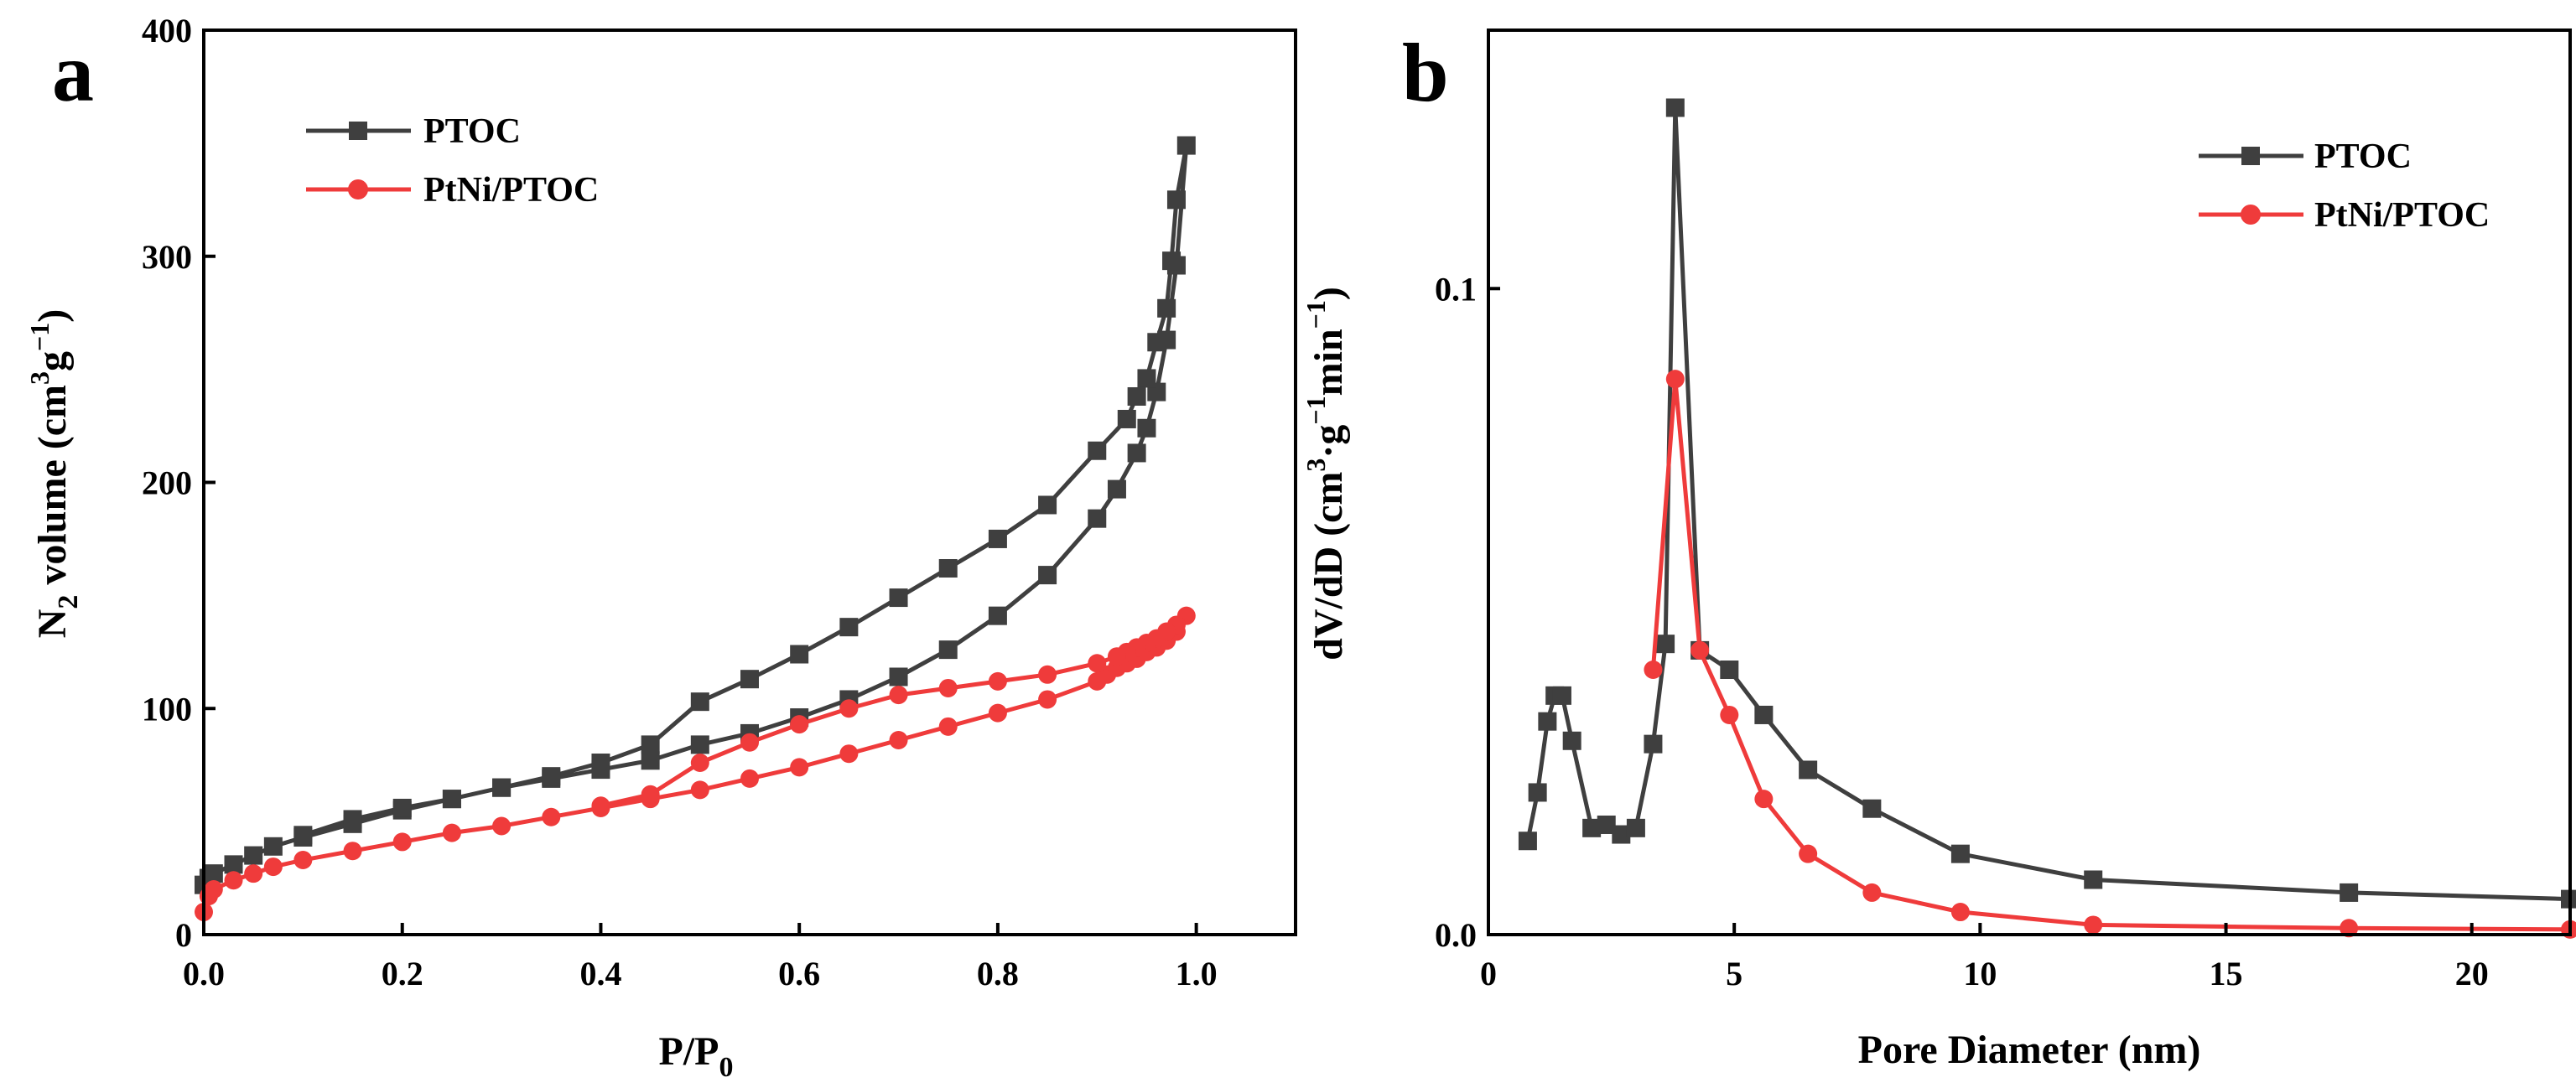  What do you see at coordinates (453, 190) in the screenshot?
I see `legend-a-ptni: PtNi/PTOC` at bounding box center [453, 190].